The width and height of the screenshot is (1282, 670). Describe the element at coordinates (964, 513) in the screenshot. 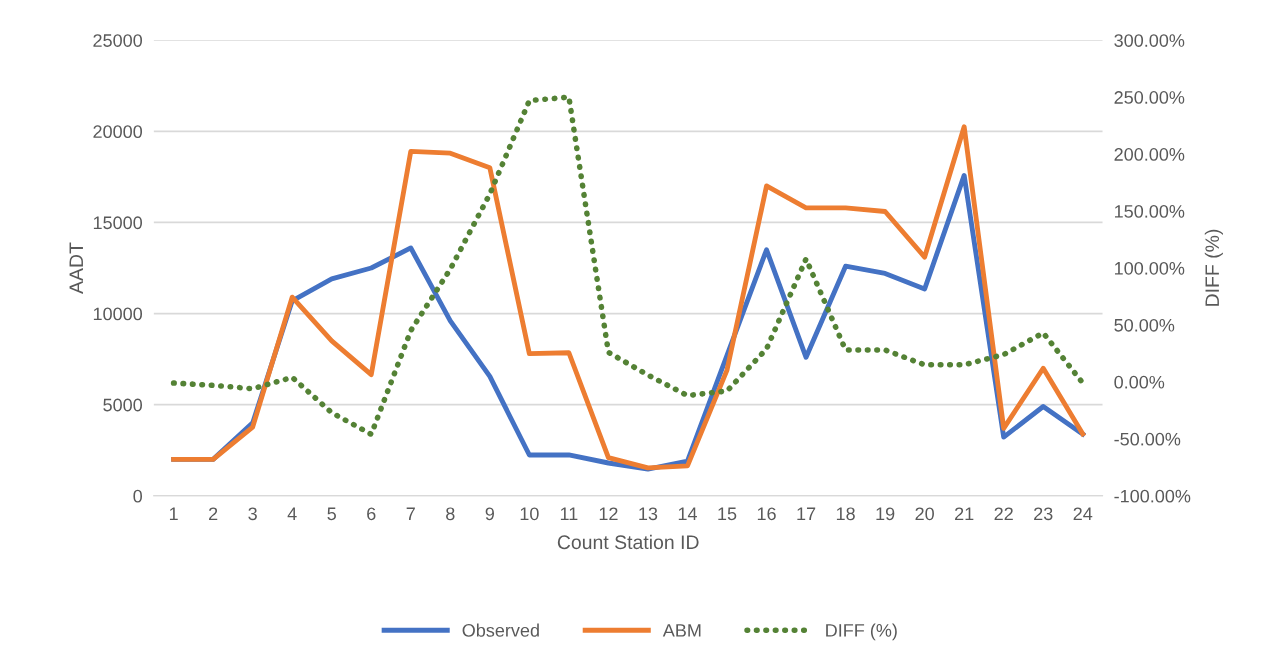

I see `x-tick-label: 21` at that location.